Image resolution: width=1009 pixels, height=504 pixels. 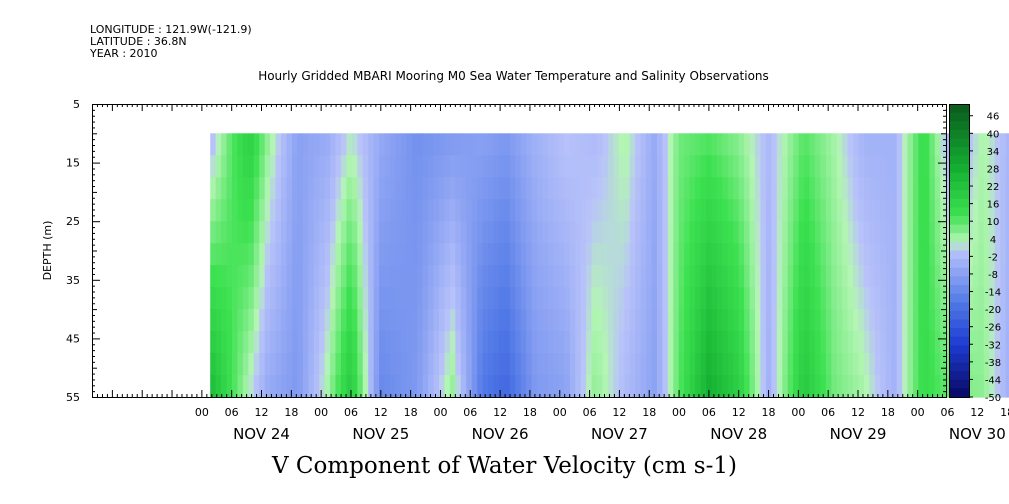 I want to click on y-tick-label: 15, so click(x=73, y=163).